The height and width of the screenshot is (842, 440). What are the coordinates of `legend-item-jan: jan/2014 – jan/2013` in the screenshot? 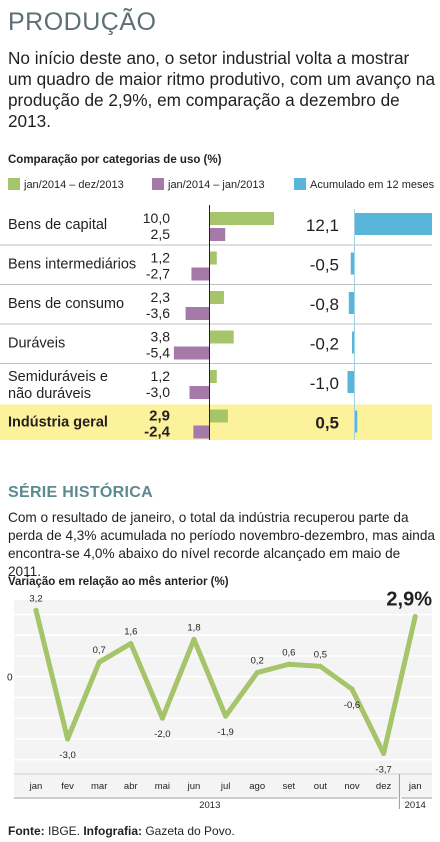 It's located at (208, 185).